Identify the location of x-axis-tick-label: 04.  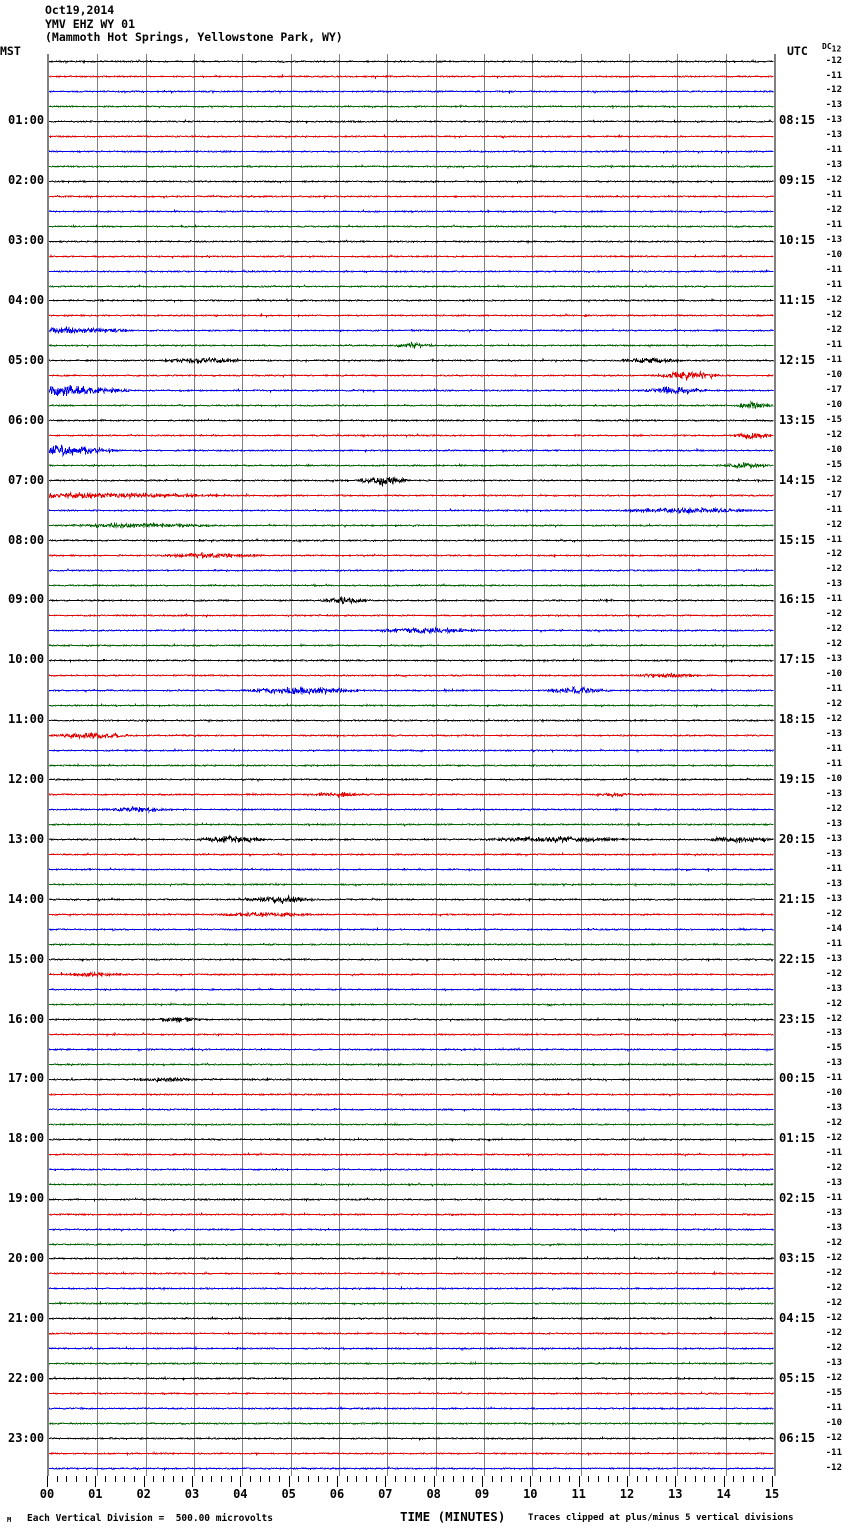
(240, 1494).